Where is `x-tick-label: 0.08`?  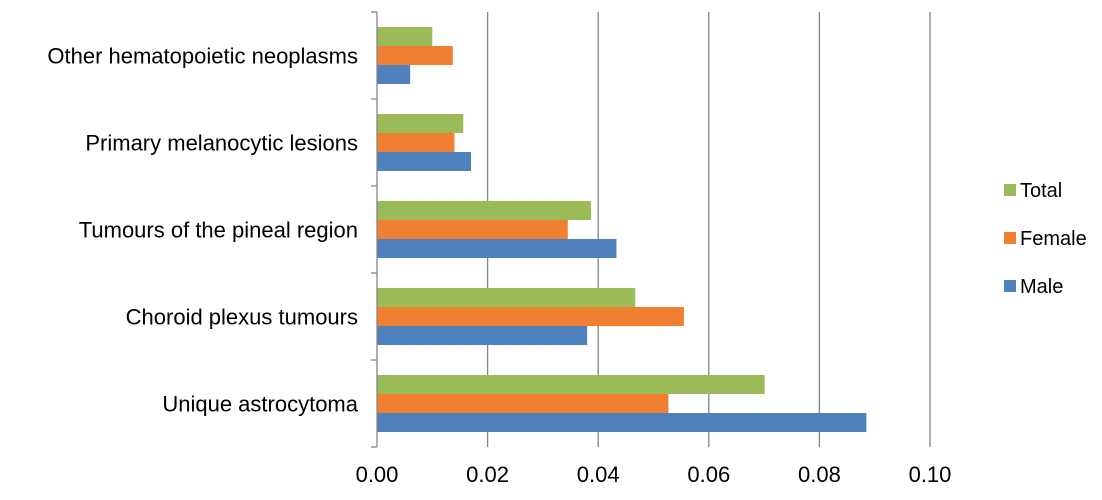 x-tick-label: 0.08 is located at coordinates (819, 474).